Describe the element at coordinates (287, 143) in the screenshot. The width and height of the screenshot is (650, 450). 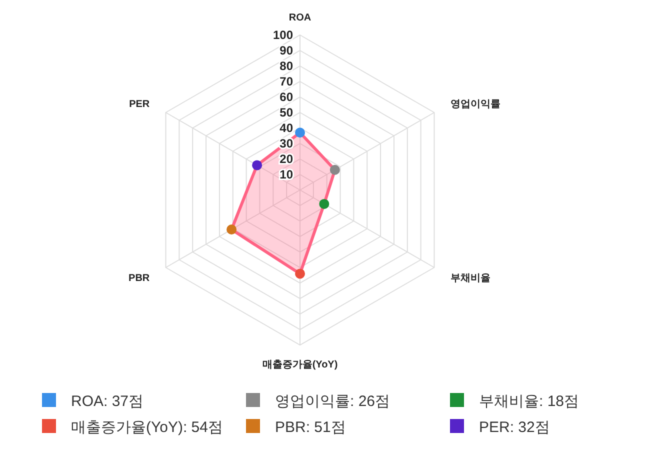
I see `y-tick-label: 30` at that location.